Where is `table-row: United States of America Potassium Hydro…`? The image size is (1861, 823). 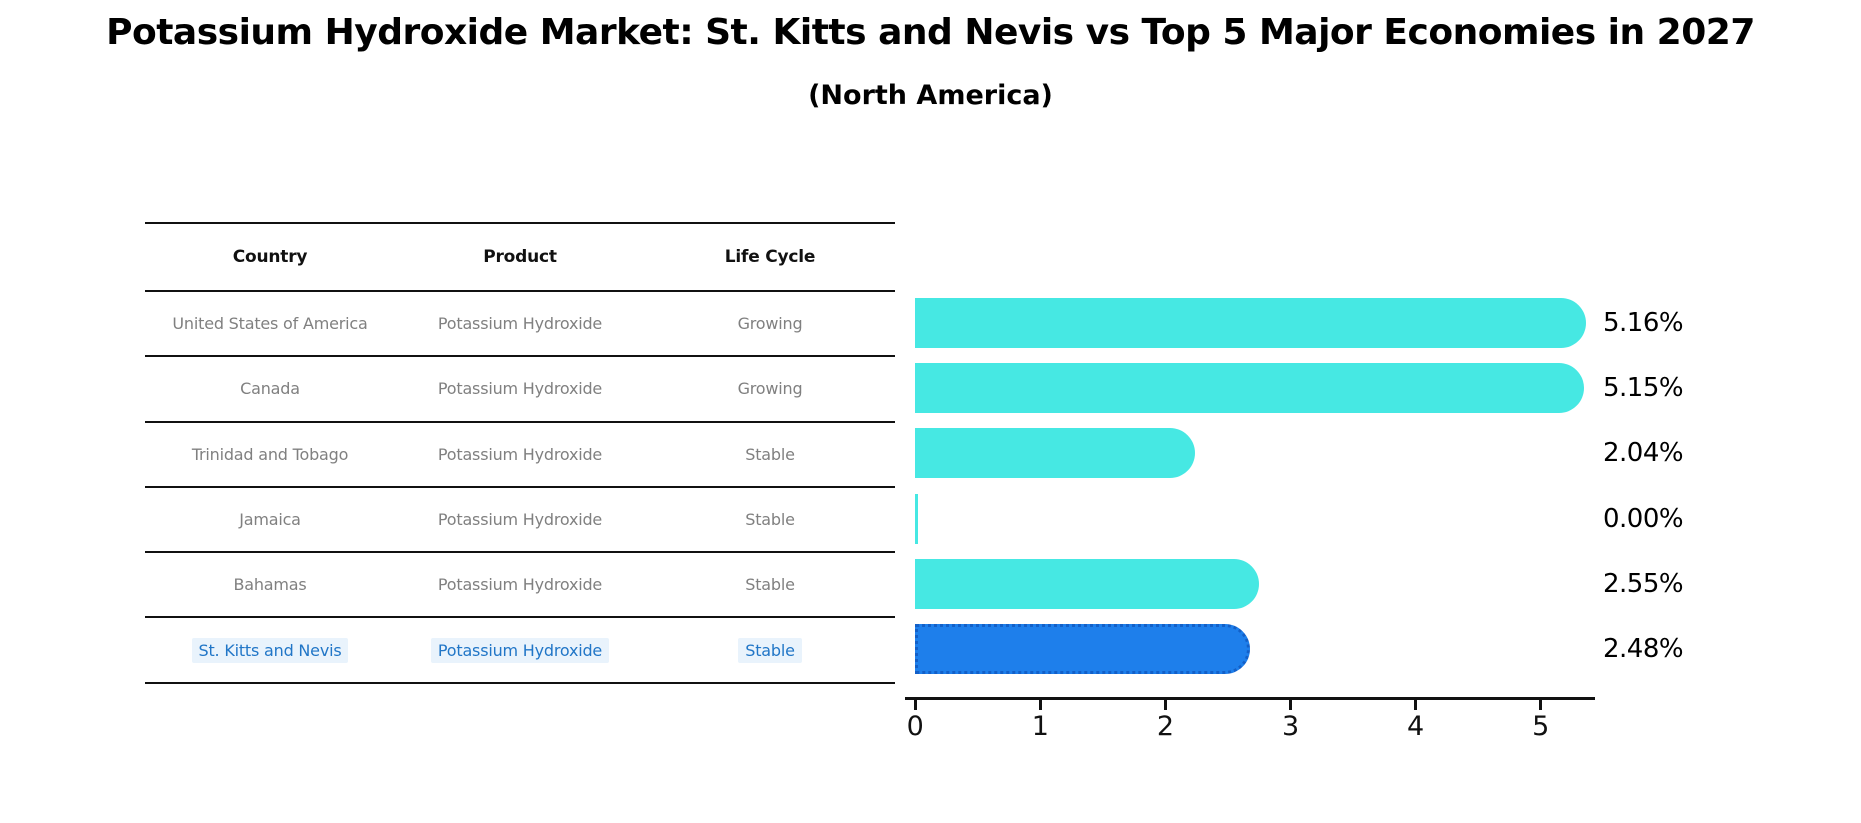 table-row: United States of America Potassium Hydro… is located at coordinates (520, 325).